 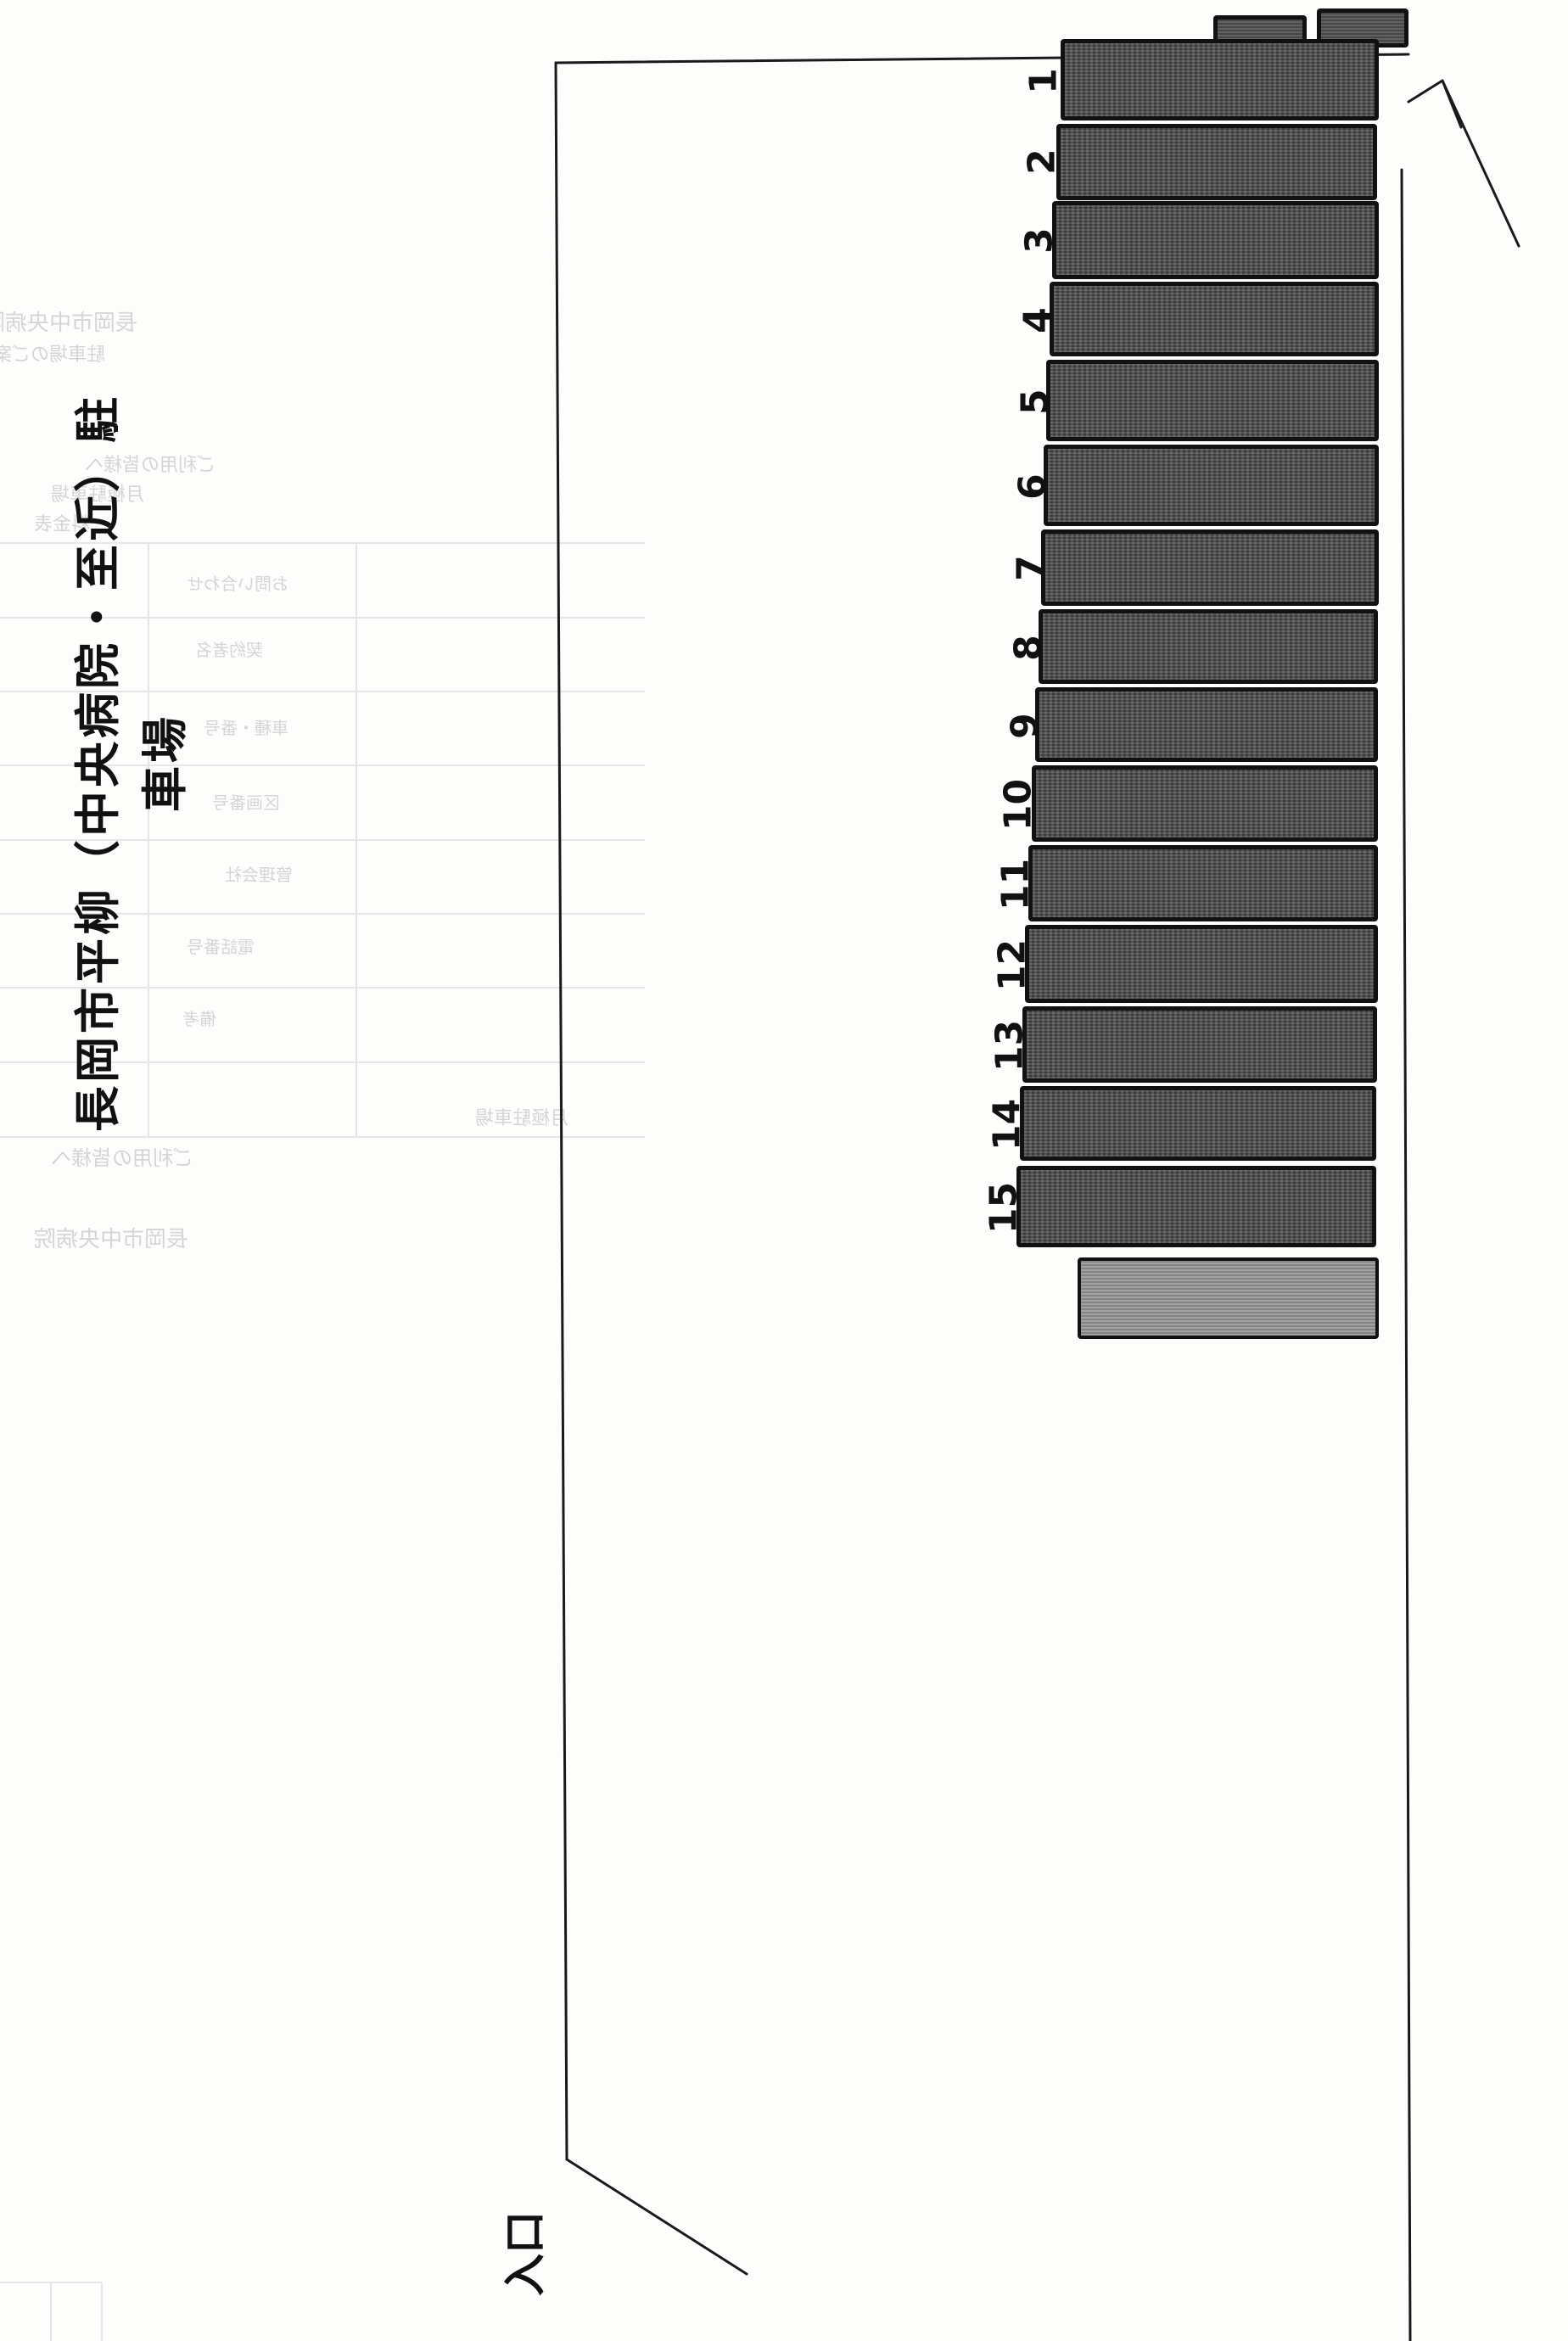 I want to click on stall-number: 11, so click(x=1016, y=884).